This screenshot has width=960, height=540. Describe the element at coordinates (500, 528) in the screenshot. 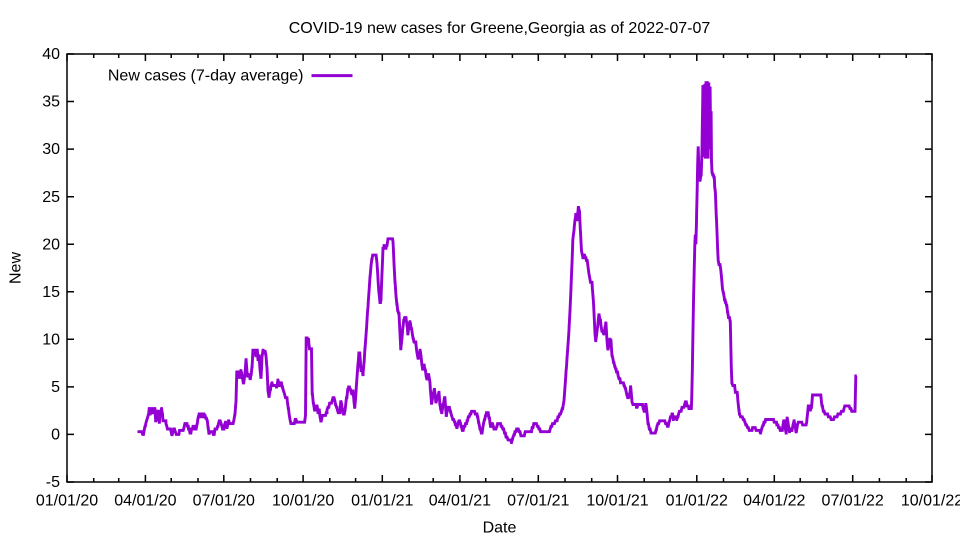

I see `svg-text: Date` at that location.